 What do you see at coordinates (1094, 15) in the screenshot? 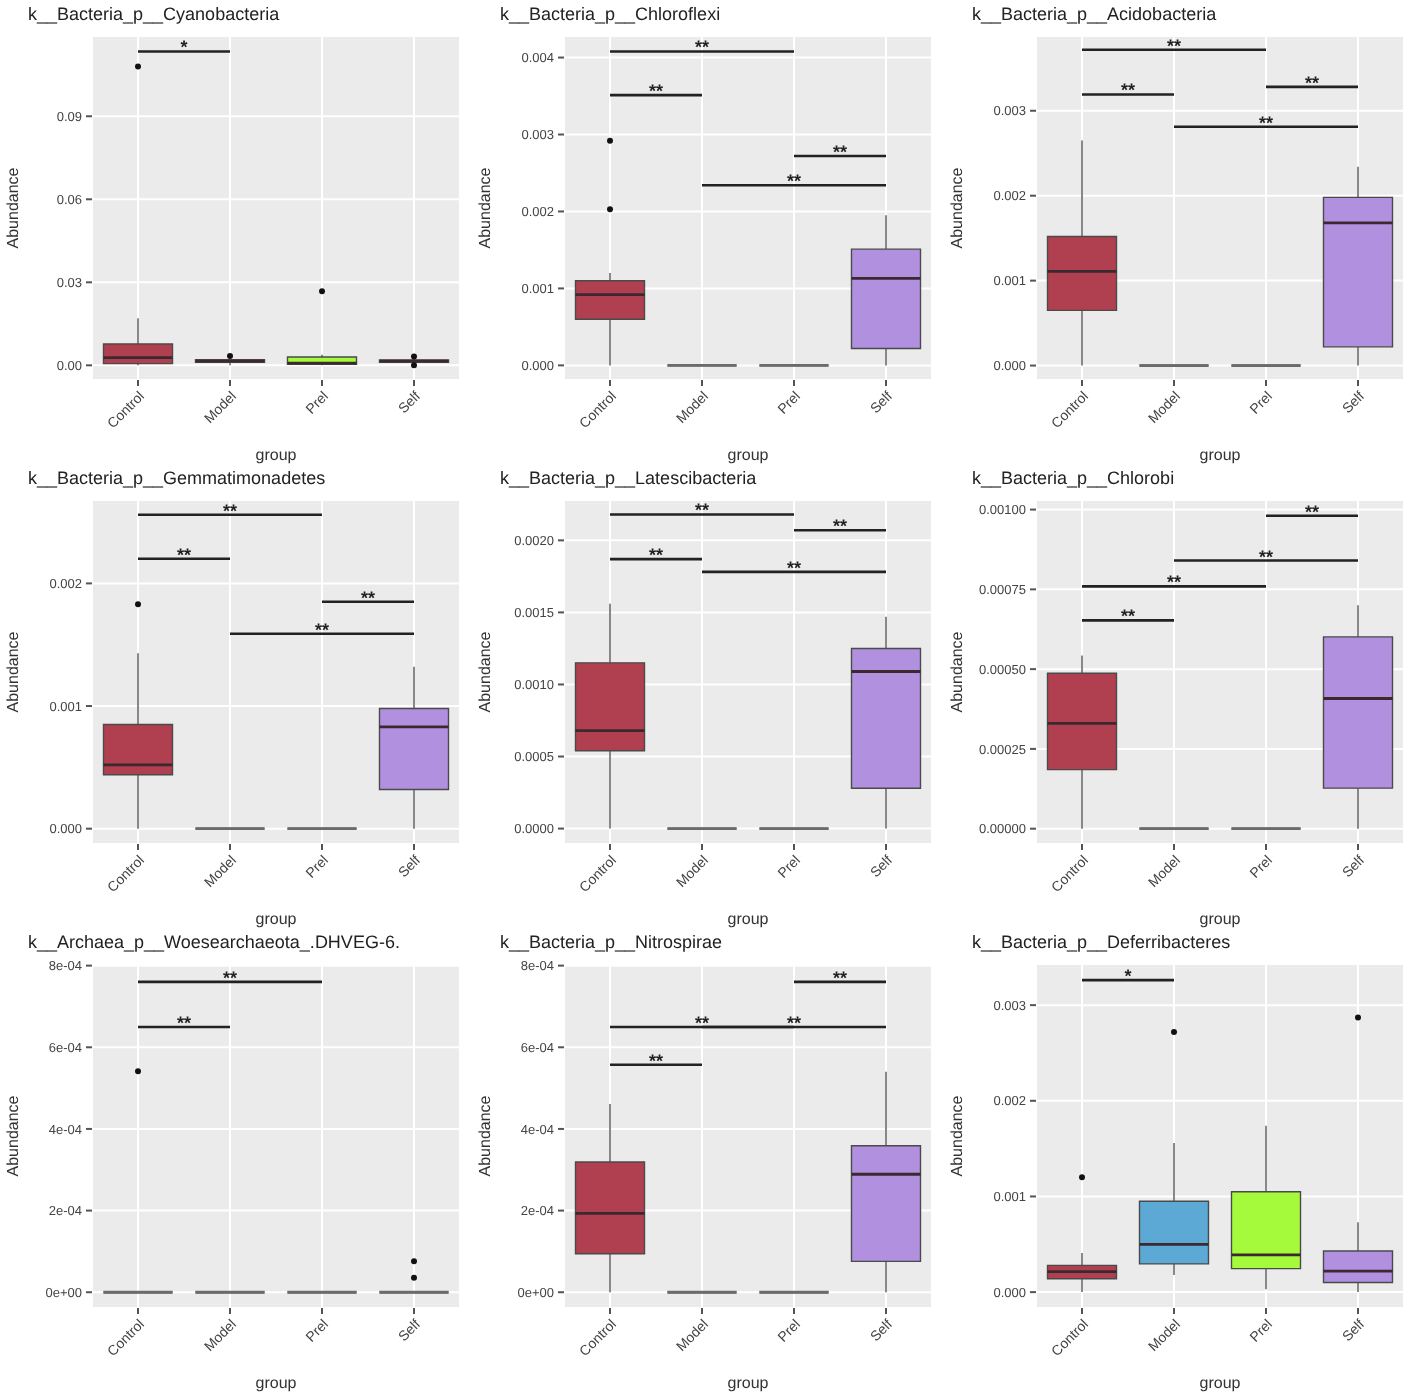
I see `chart-title: k__Bacteria_p__Acidobacteria` at bounding box center [1094, 15].